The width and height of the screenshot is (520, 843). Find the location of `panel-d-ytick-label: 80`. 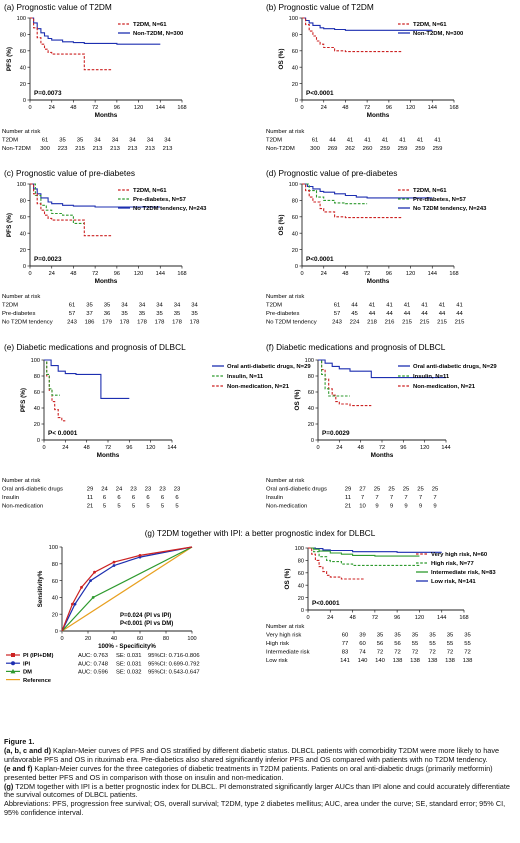

panel-d-ytick-label: 80 is located at coordinates (295, 202).